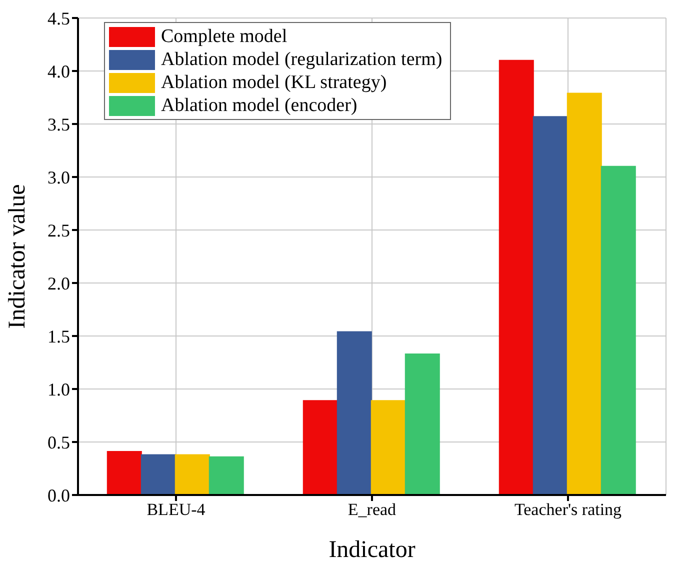  What do you see at coordinates (274, 82) in the screenshot?
I see `legend-label: Ablation model (KL strategy)` at bounding box center [274, 82].